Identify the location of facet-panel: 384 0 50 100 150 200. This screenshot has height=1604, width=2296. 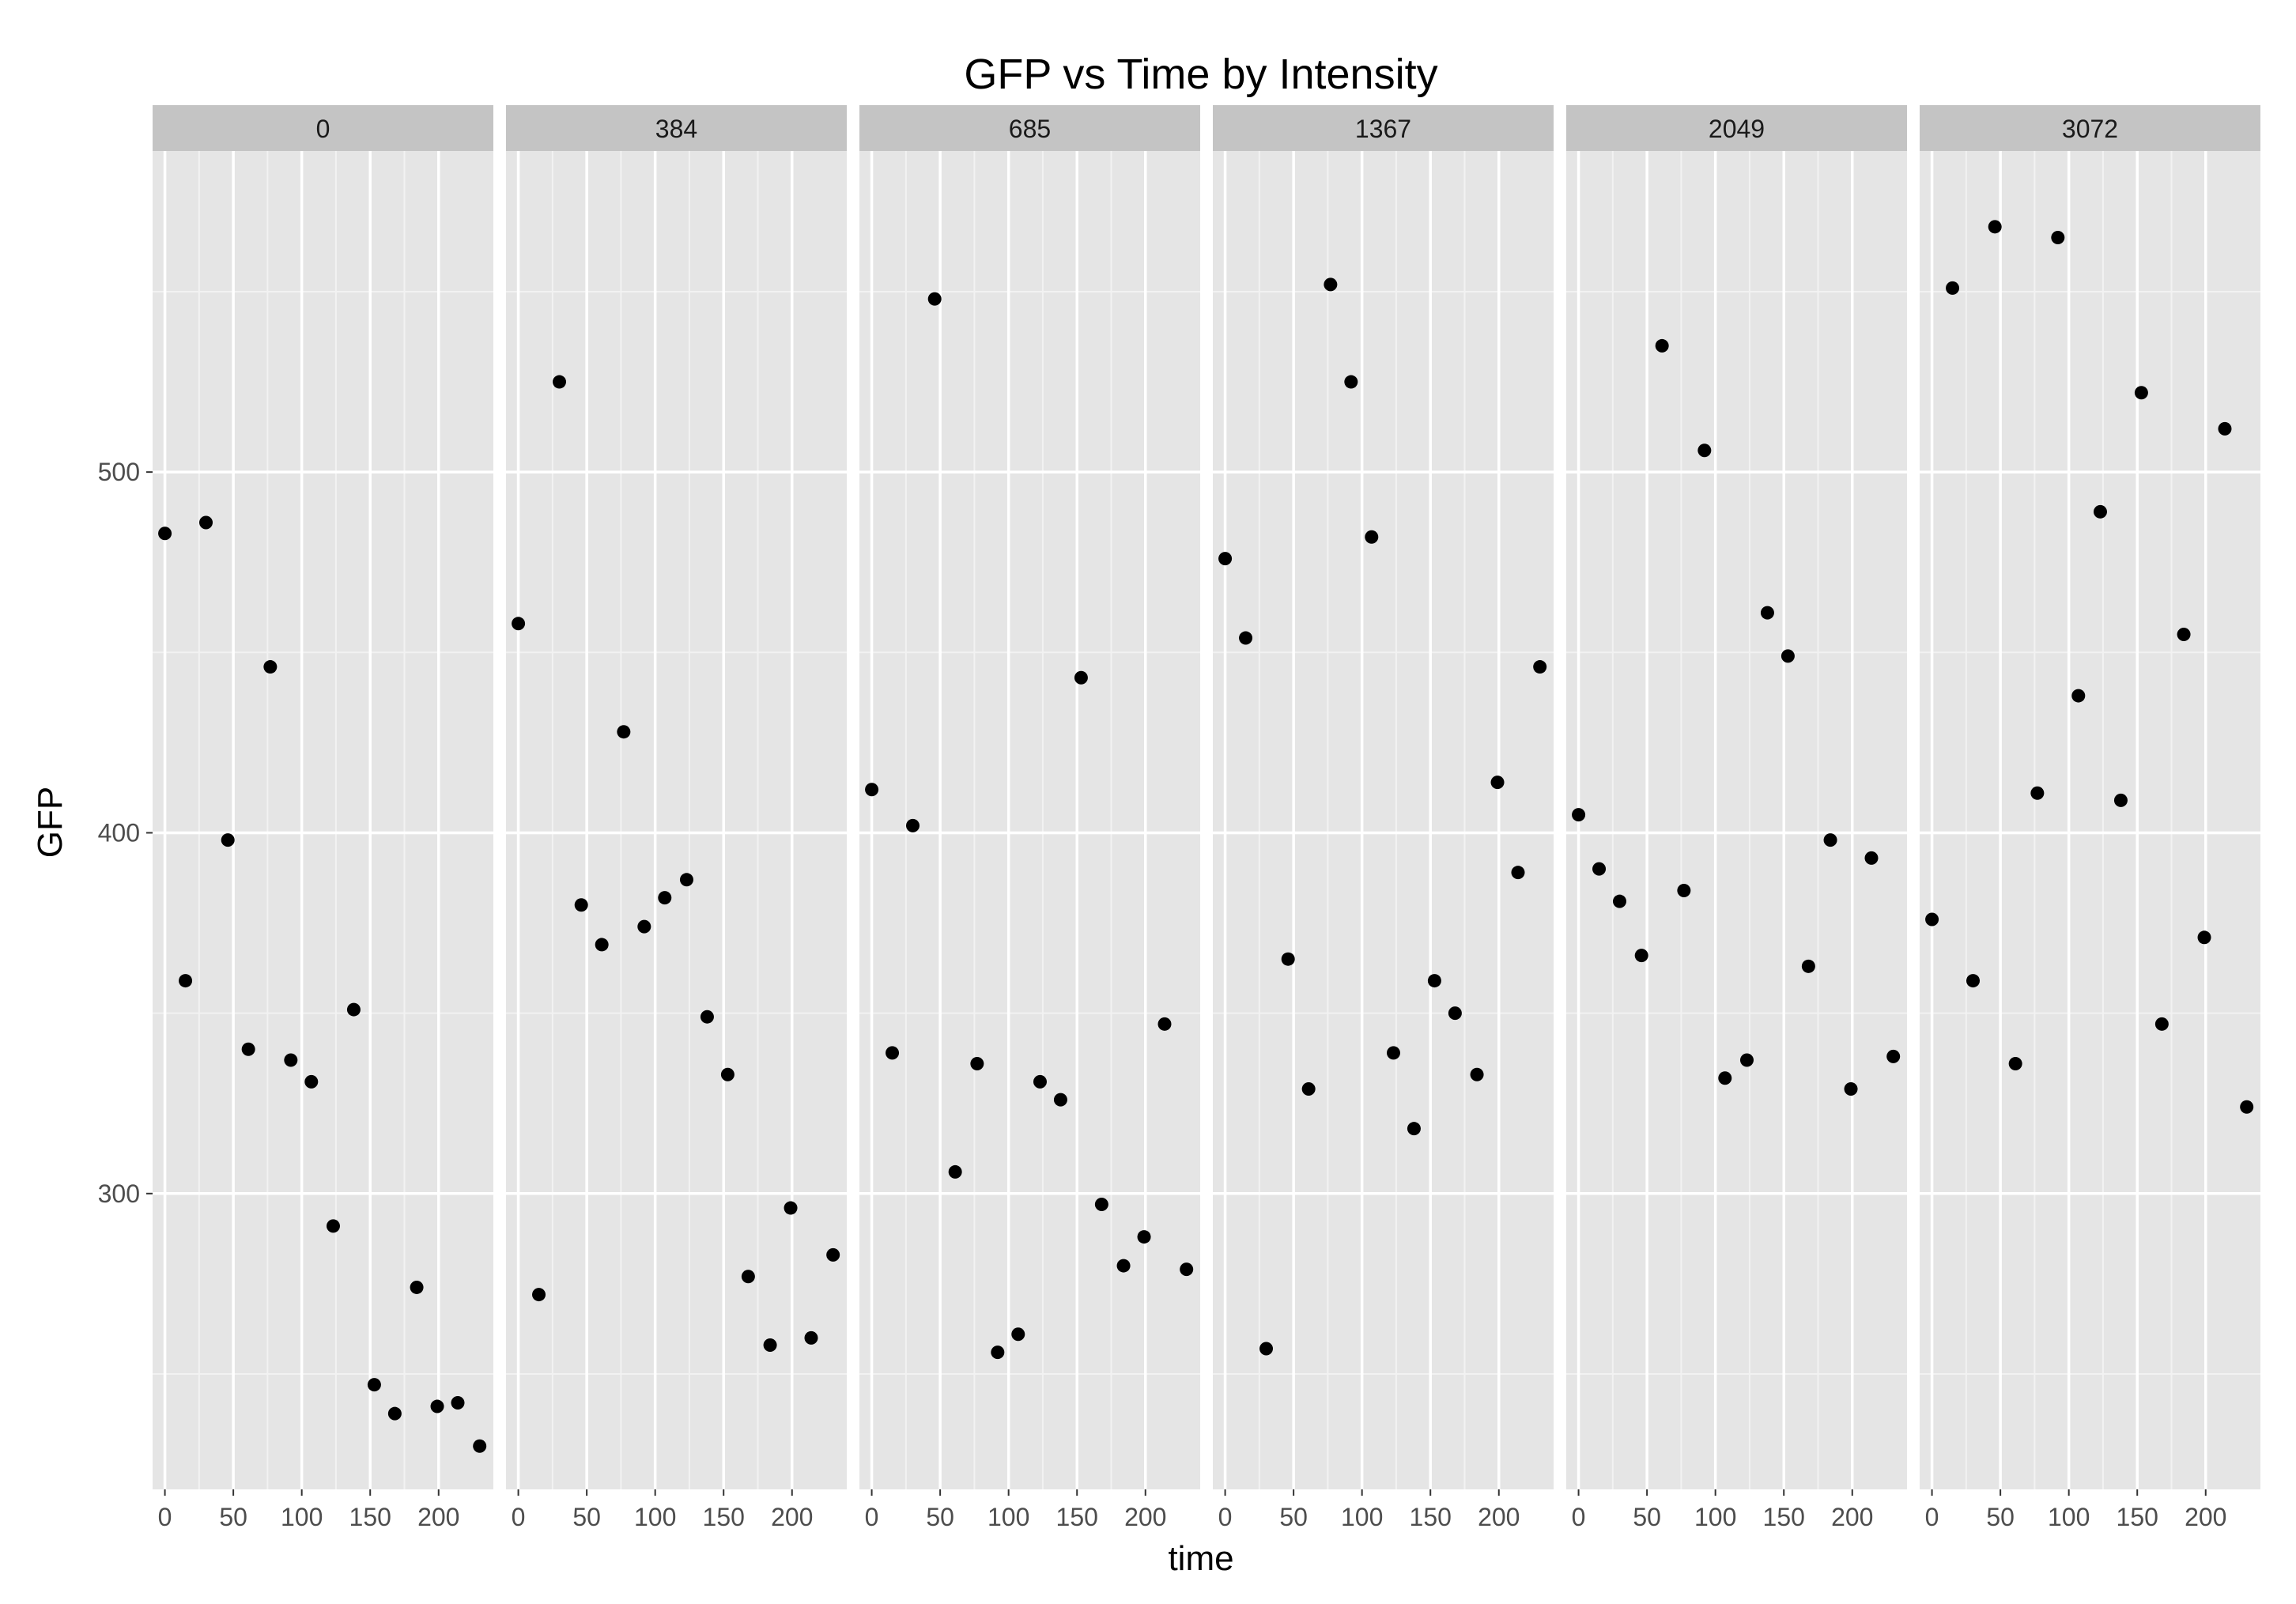
(677, 818).